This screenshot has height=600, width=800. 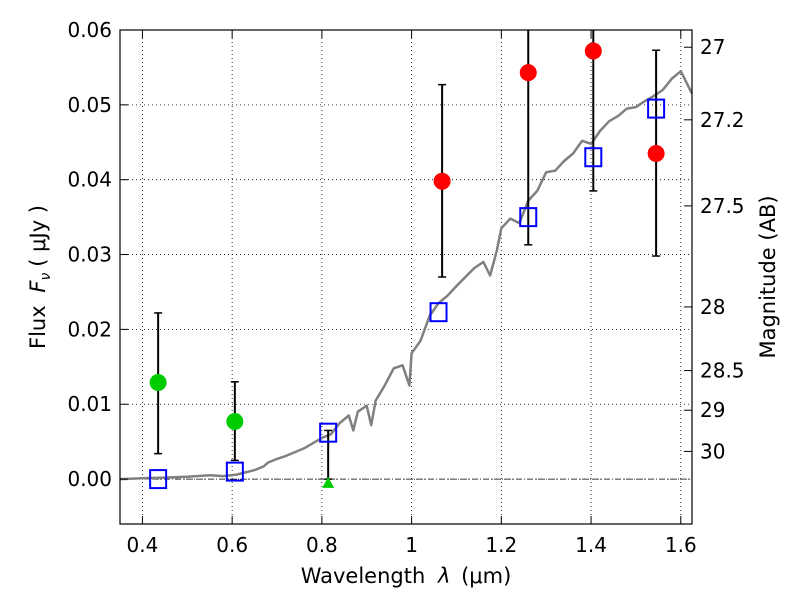 I want to click on x-axis-label: Wavelength λ (μm), so click(x=406, y=576).